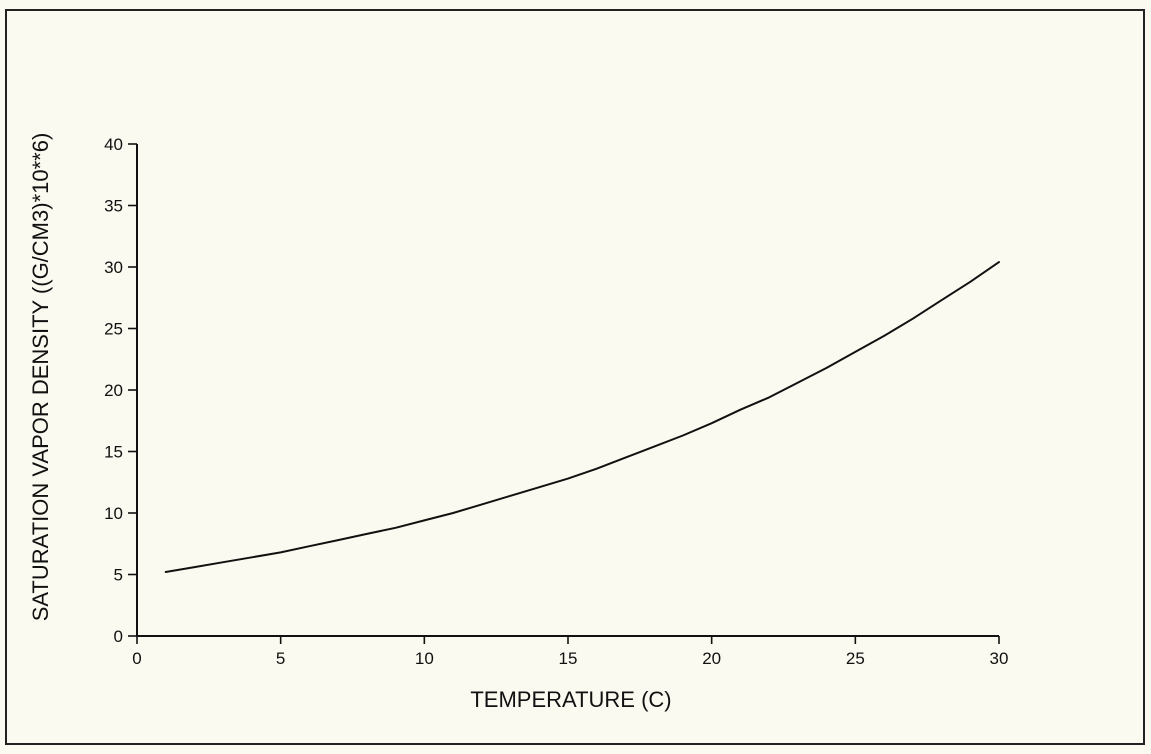 Image resolution: width=1151 pixels, height=754 pixels. What do you see at coordinates (113, 452) in the screenshot?
I see `y-tick-label: 15` at bounding box center [113, 452].